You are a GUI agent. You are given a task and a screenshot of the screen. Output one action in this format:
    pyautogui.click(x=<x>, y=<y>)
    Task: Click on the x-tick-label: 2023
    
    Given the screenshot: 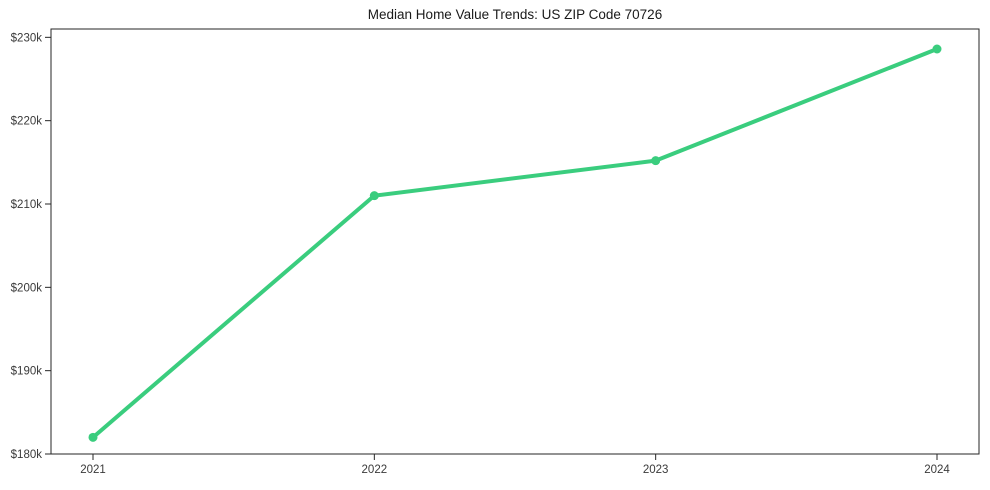 What is the action you would take?
    pyautogui.click(x=656, y=470)
    